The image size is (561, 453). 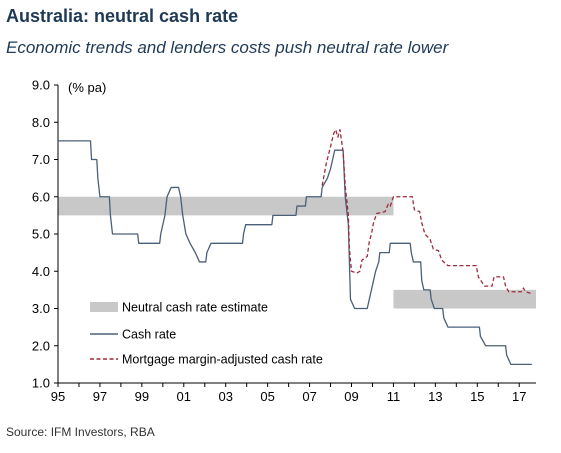 What do you see at coordinates (80, 432) in the screenshot?
I see `source-note: Source: IFM Investors, RBA` at bounding box center [80, 432].